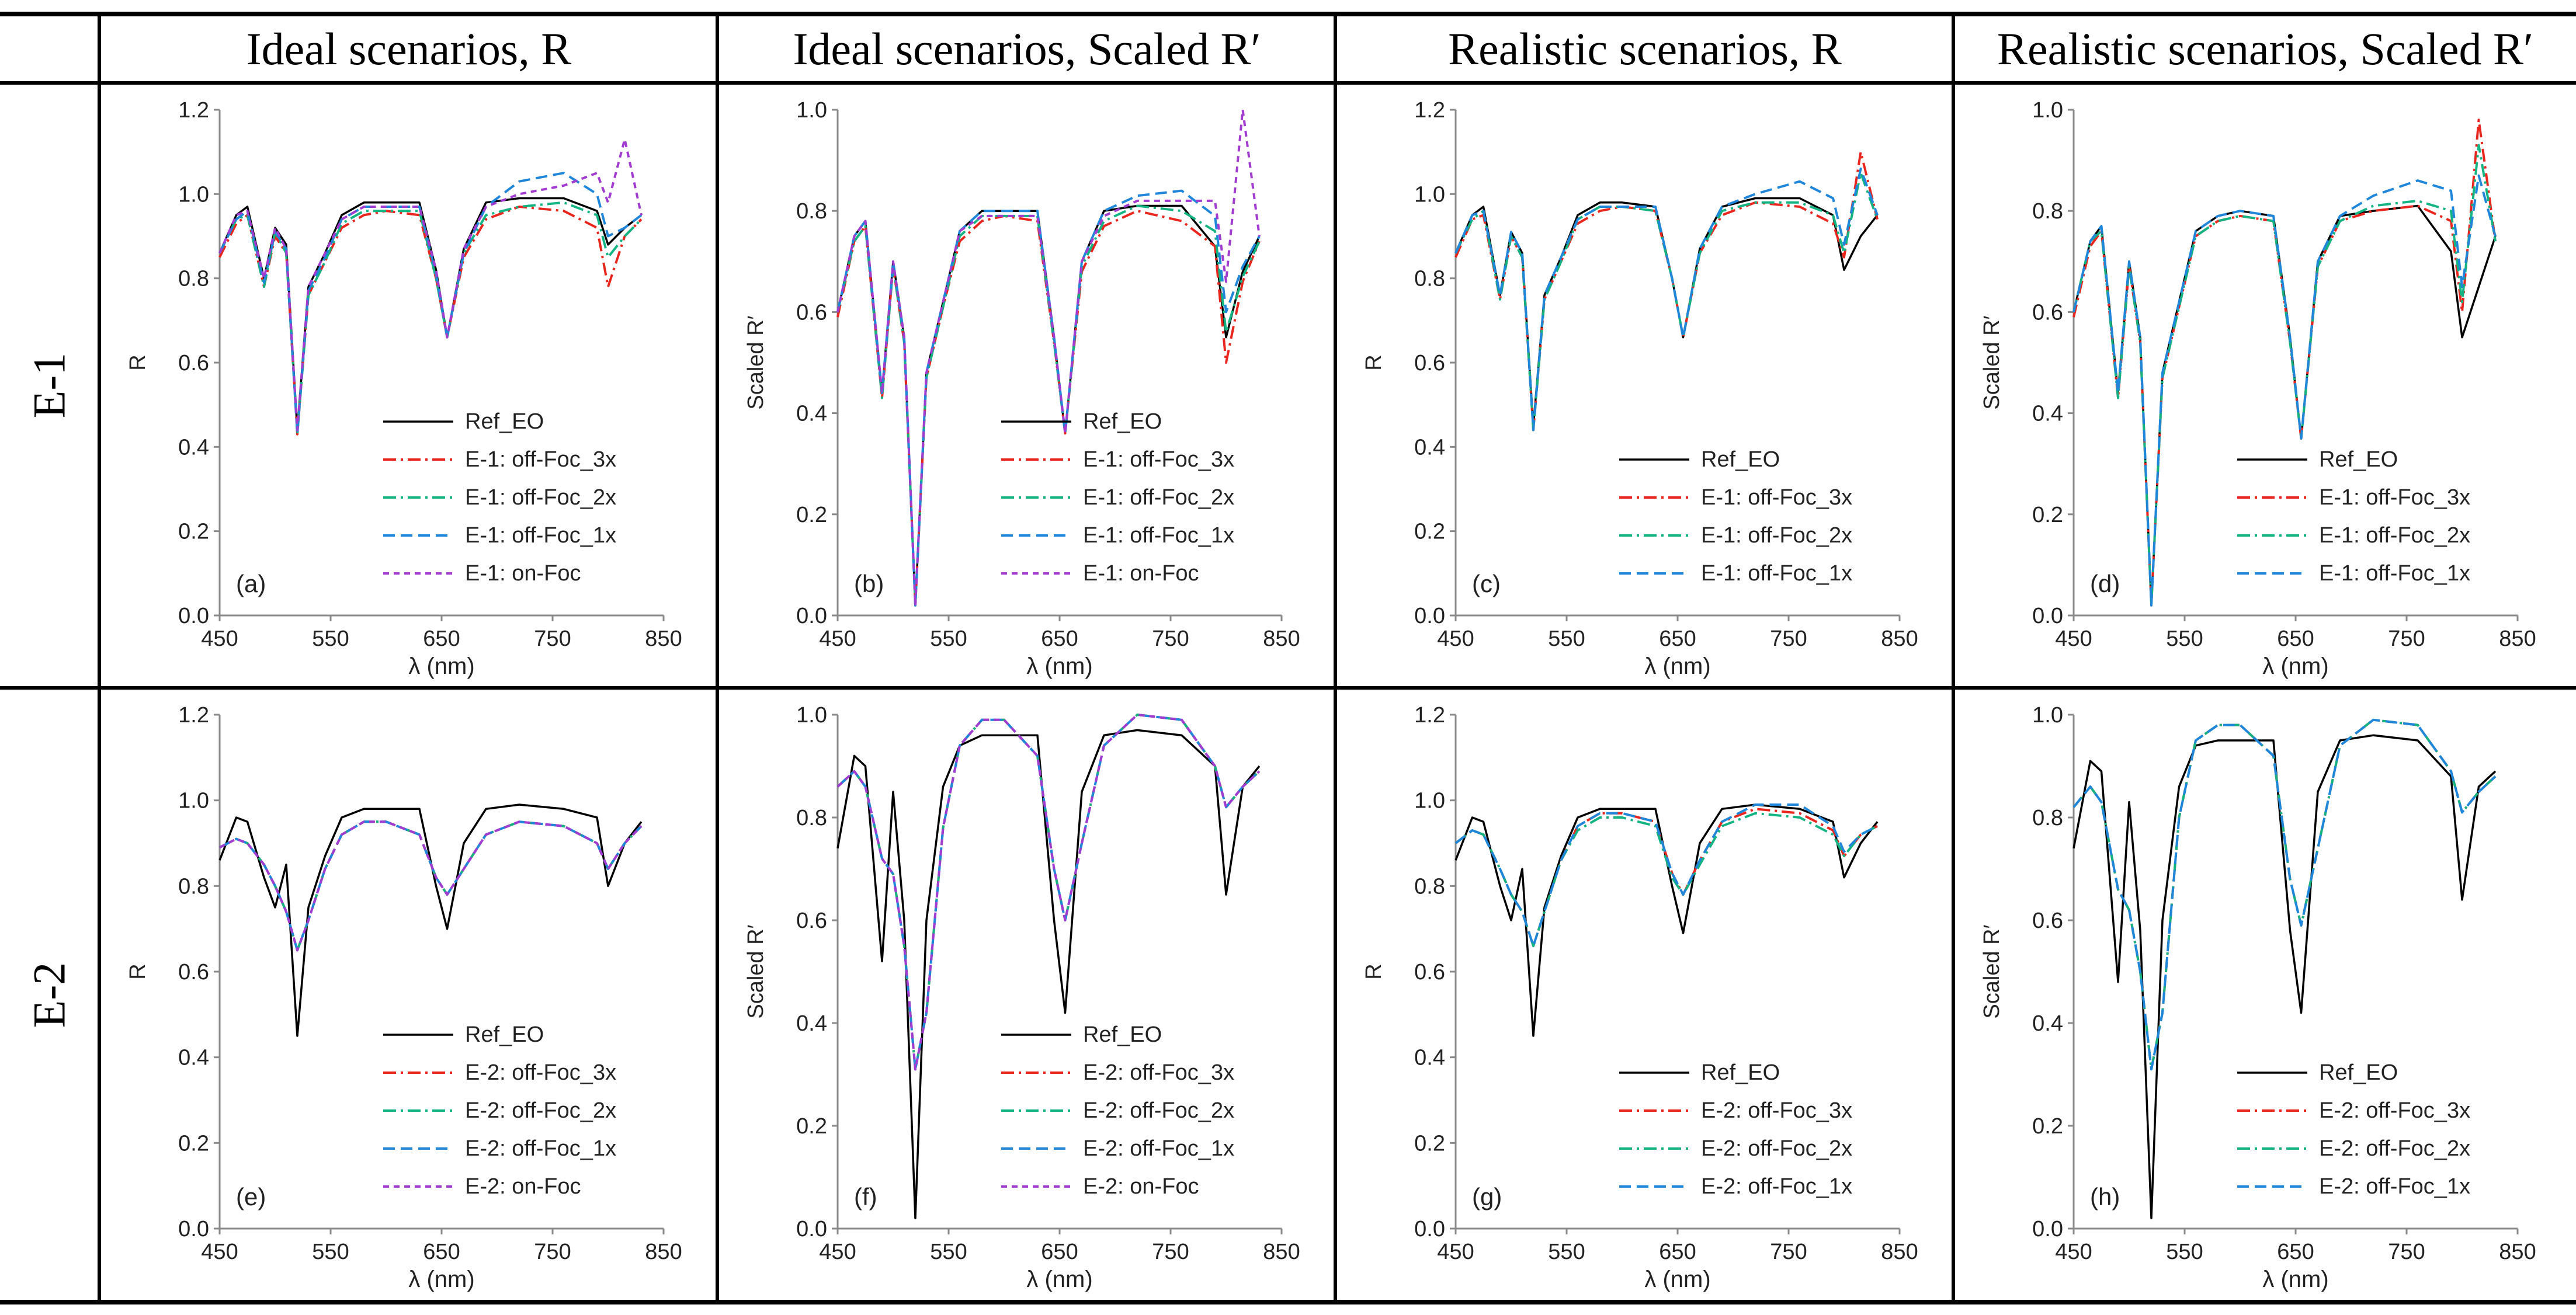 Image resolution: width=2576 pixels, height=1315 pixels. I want to click on legend-label: E-2: off-Foc_3x, so click(540, 1072).